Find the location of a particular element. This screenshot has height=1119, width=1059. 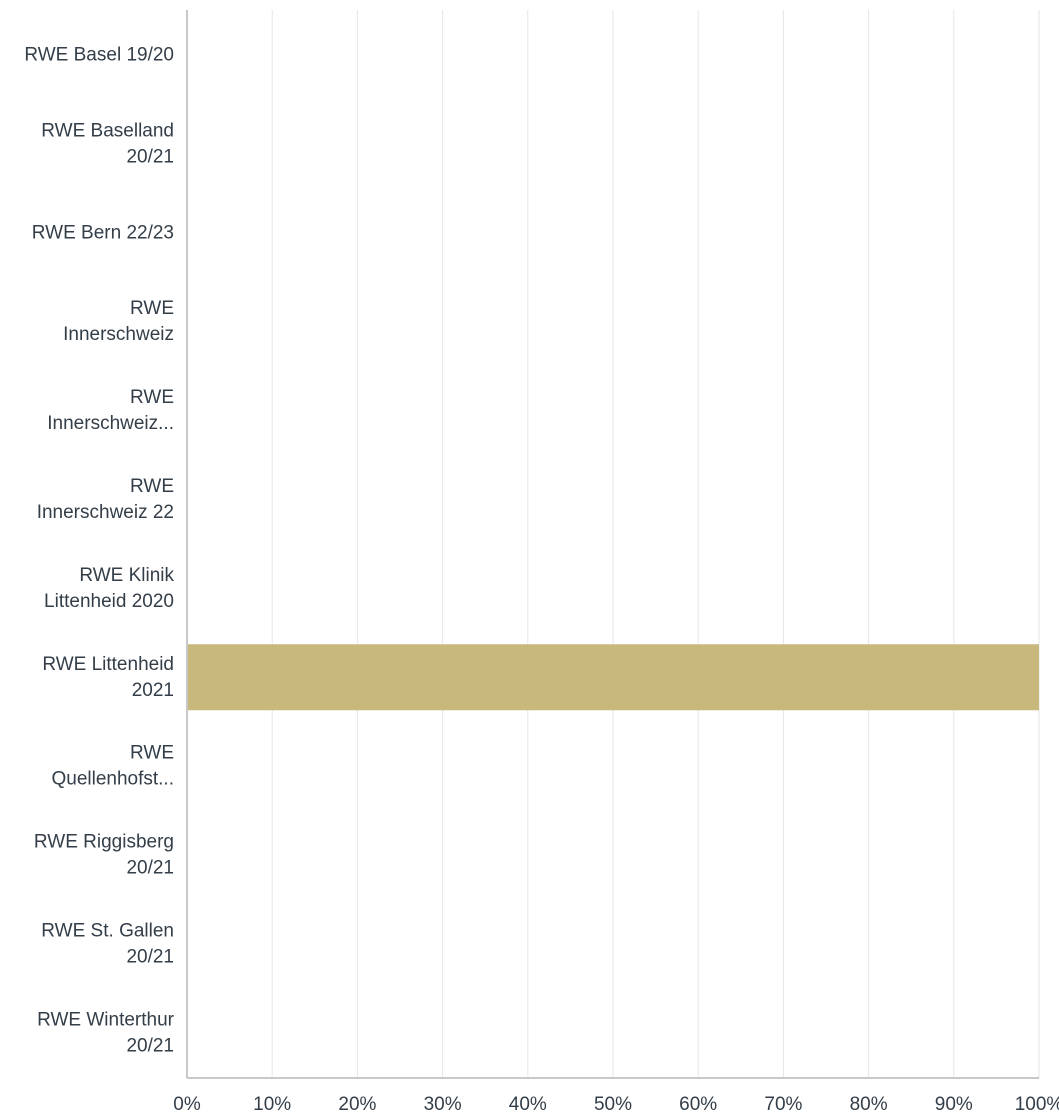

category-label: RWE Littenheid 2021 is located at coordinates (108, 677).